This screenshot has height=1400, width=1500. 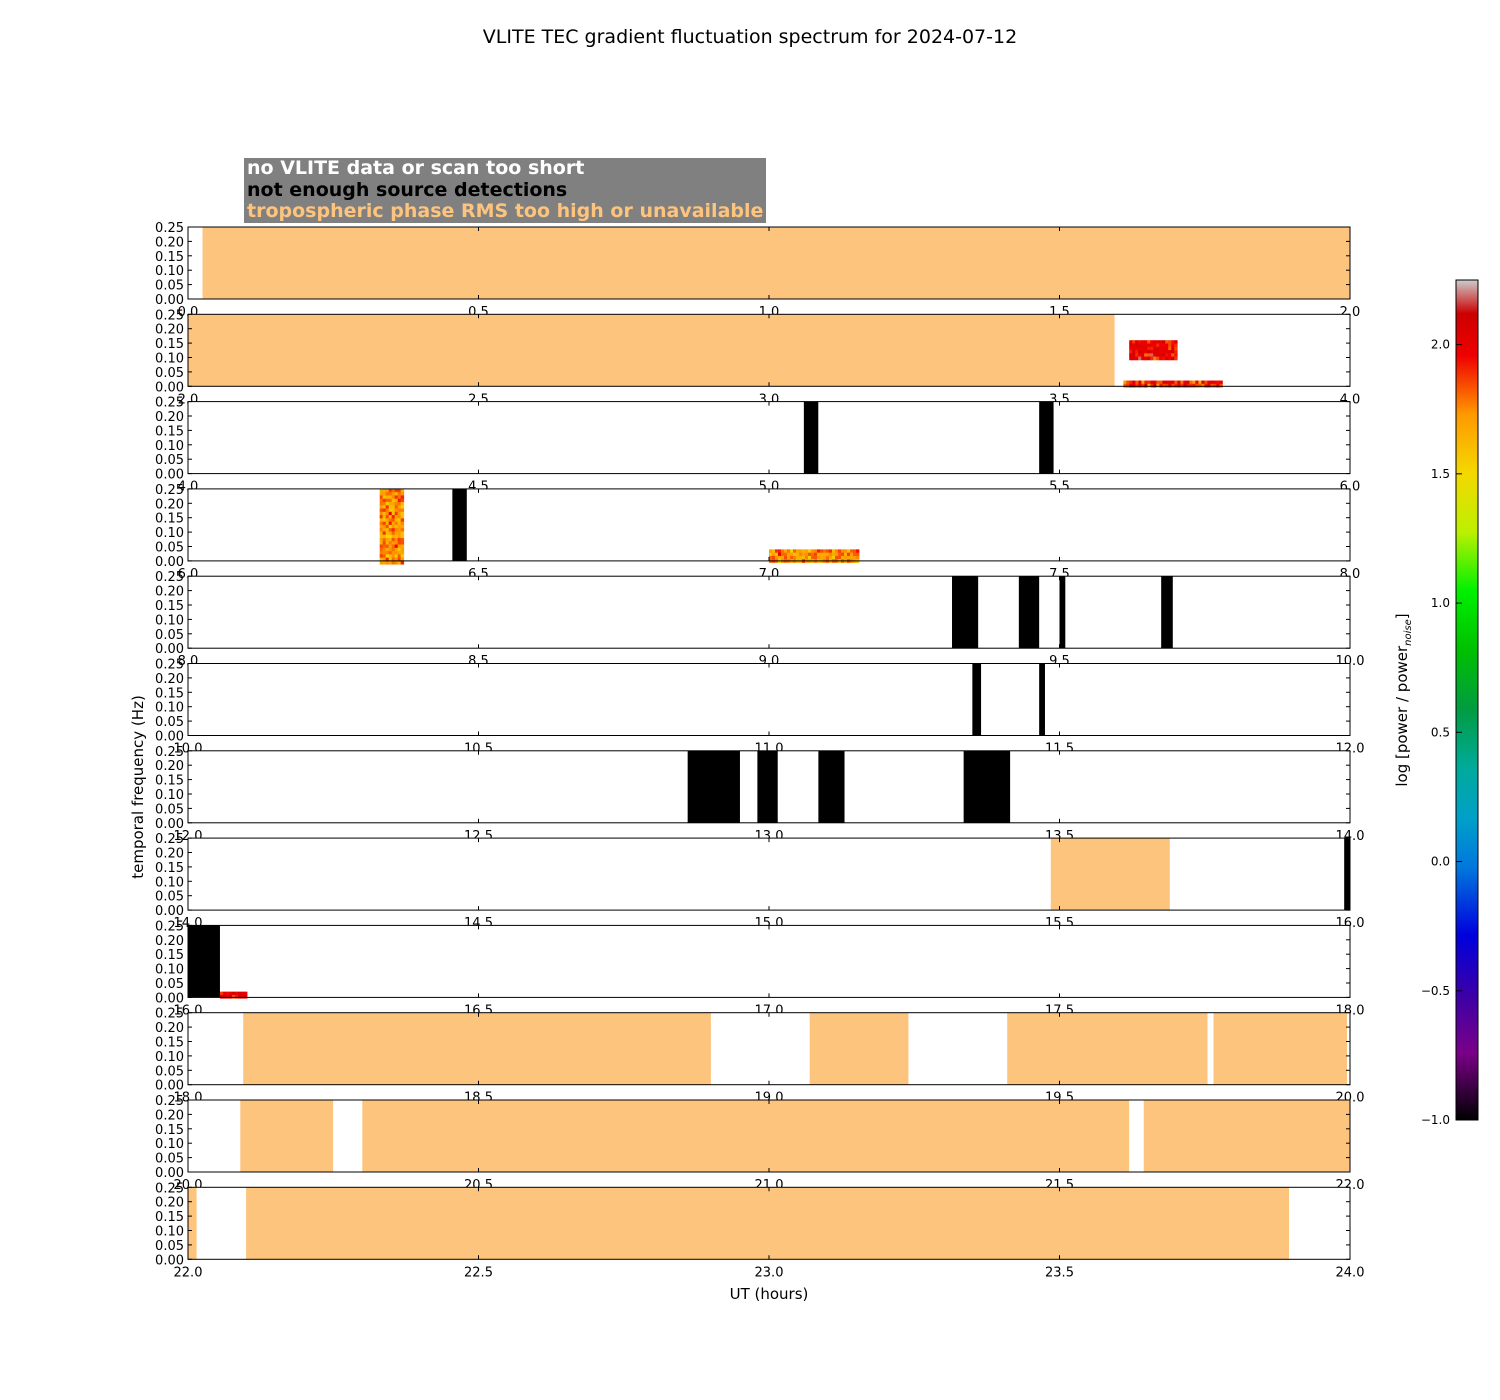 I want to click on tropo-segment, so click(x=776, y=263).